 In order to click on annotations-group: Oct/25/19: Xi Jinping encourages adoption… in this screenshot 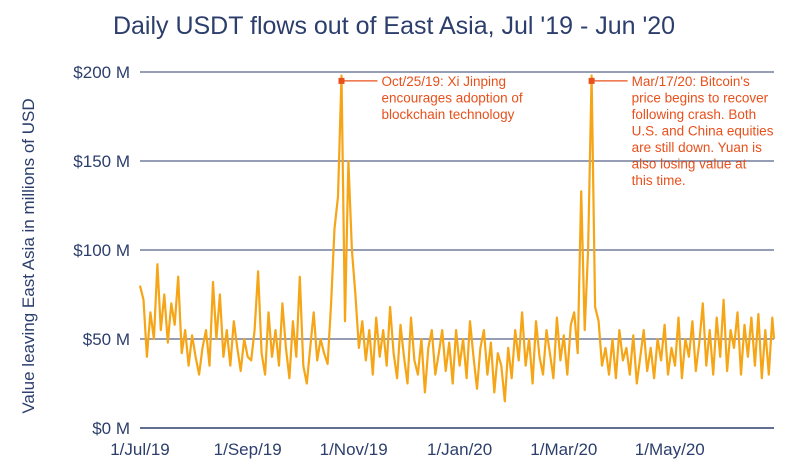, I will do `click(556, 131)`.